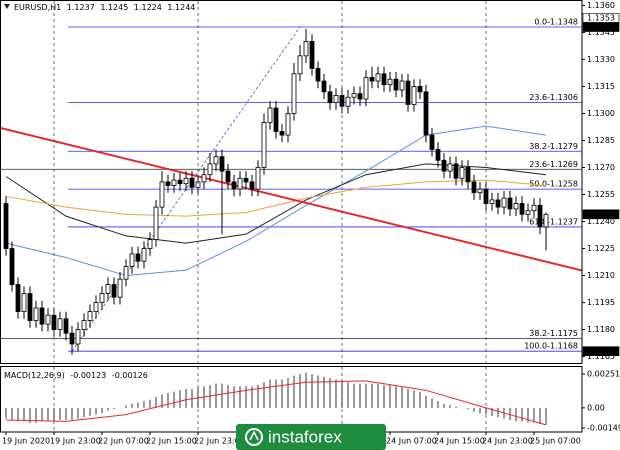 The width and height of the screenshot is (620, 450). What do you see at coordinates (411, 441) in the screenshot?
I see `x-tick-label: 24 Jun 07:00` at bounding box center [411, 441].